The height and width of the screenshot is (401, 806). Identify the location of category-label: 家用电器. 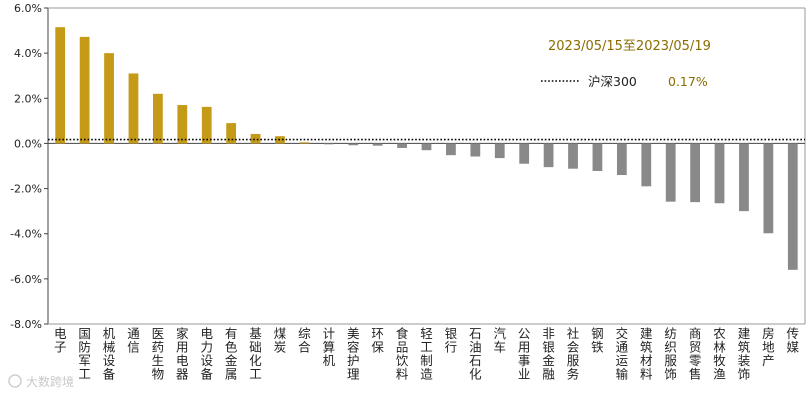
(182, 354).